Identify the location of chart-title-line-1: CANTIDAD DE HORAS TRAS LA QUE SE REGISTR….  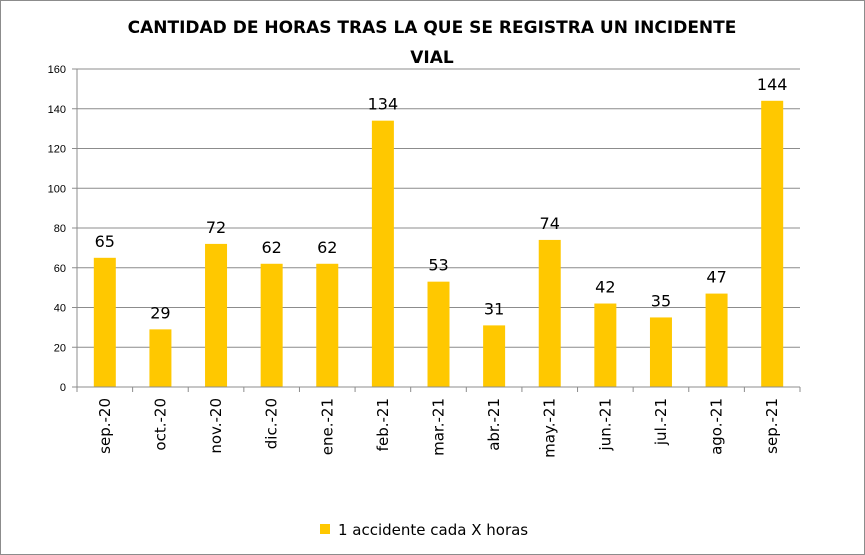
(432, 28).